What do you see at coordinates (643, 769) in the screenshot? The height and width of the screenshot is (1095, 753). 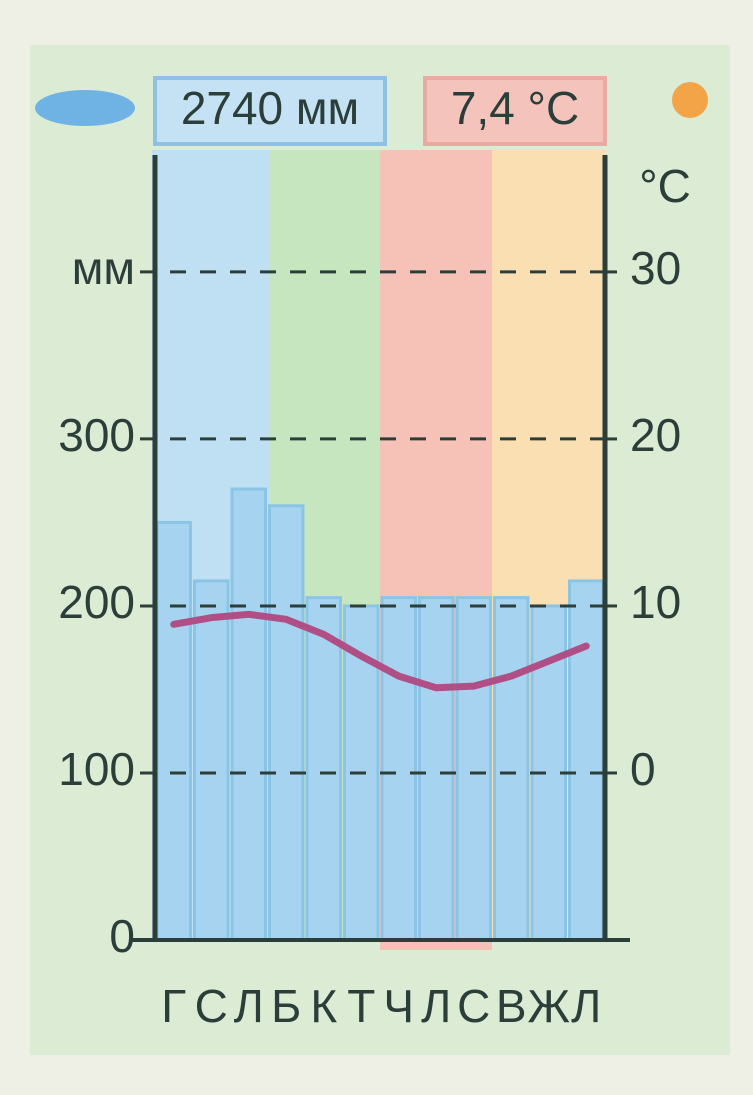 I see `y2-tick-label: 0` at bounding box center [643, 769].